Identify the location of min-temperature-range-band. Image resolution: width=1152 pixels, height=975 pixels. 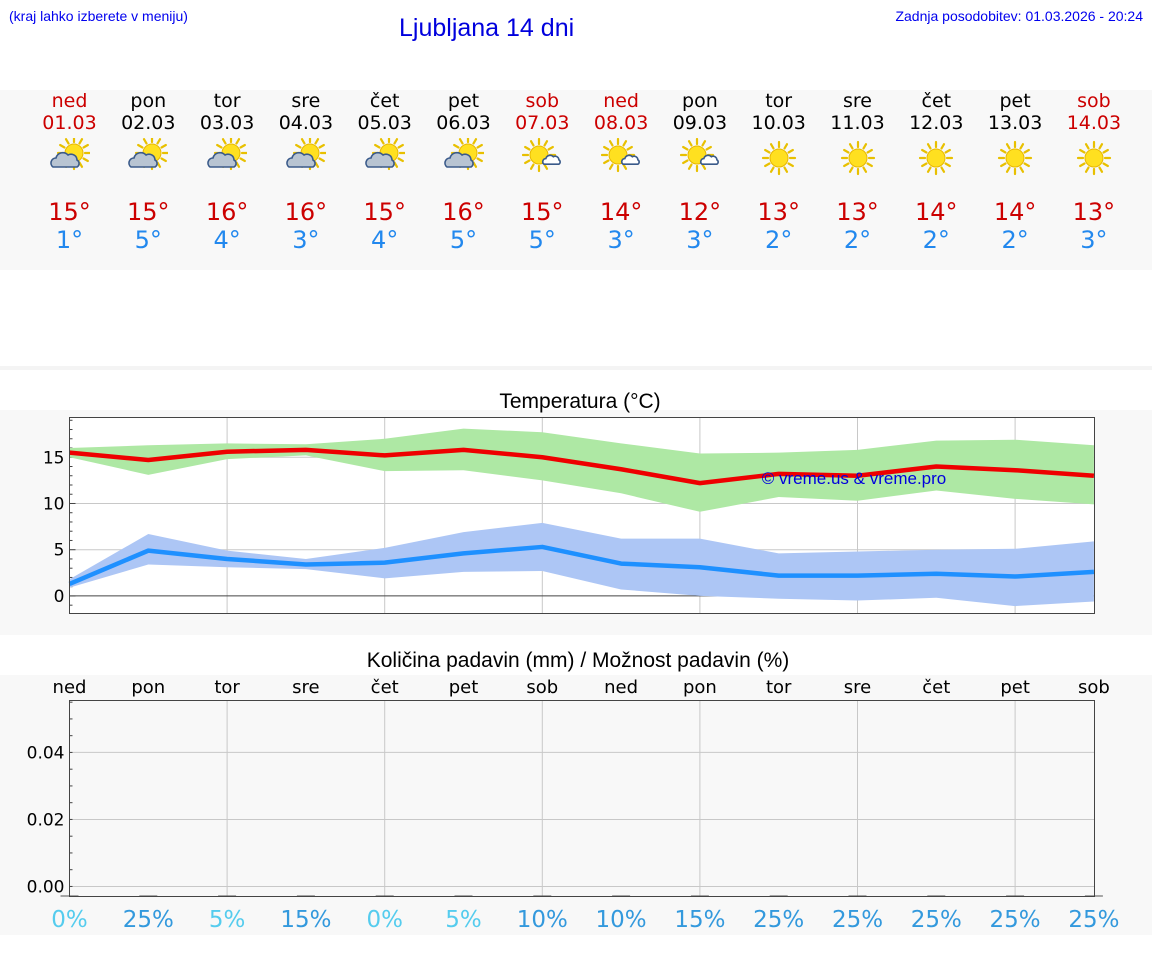
(581, 564).